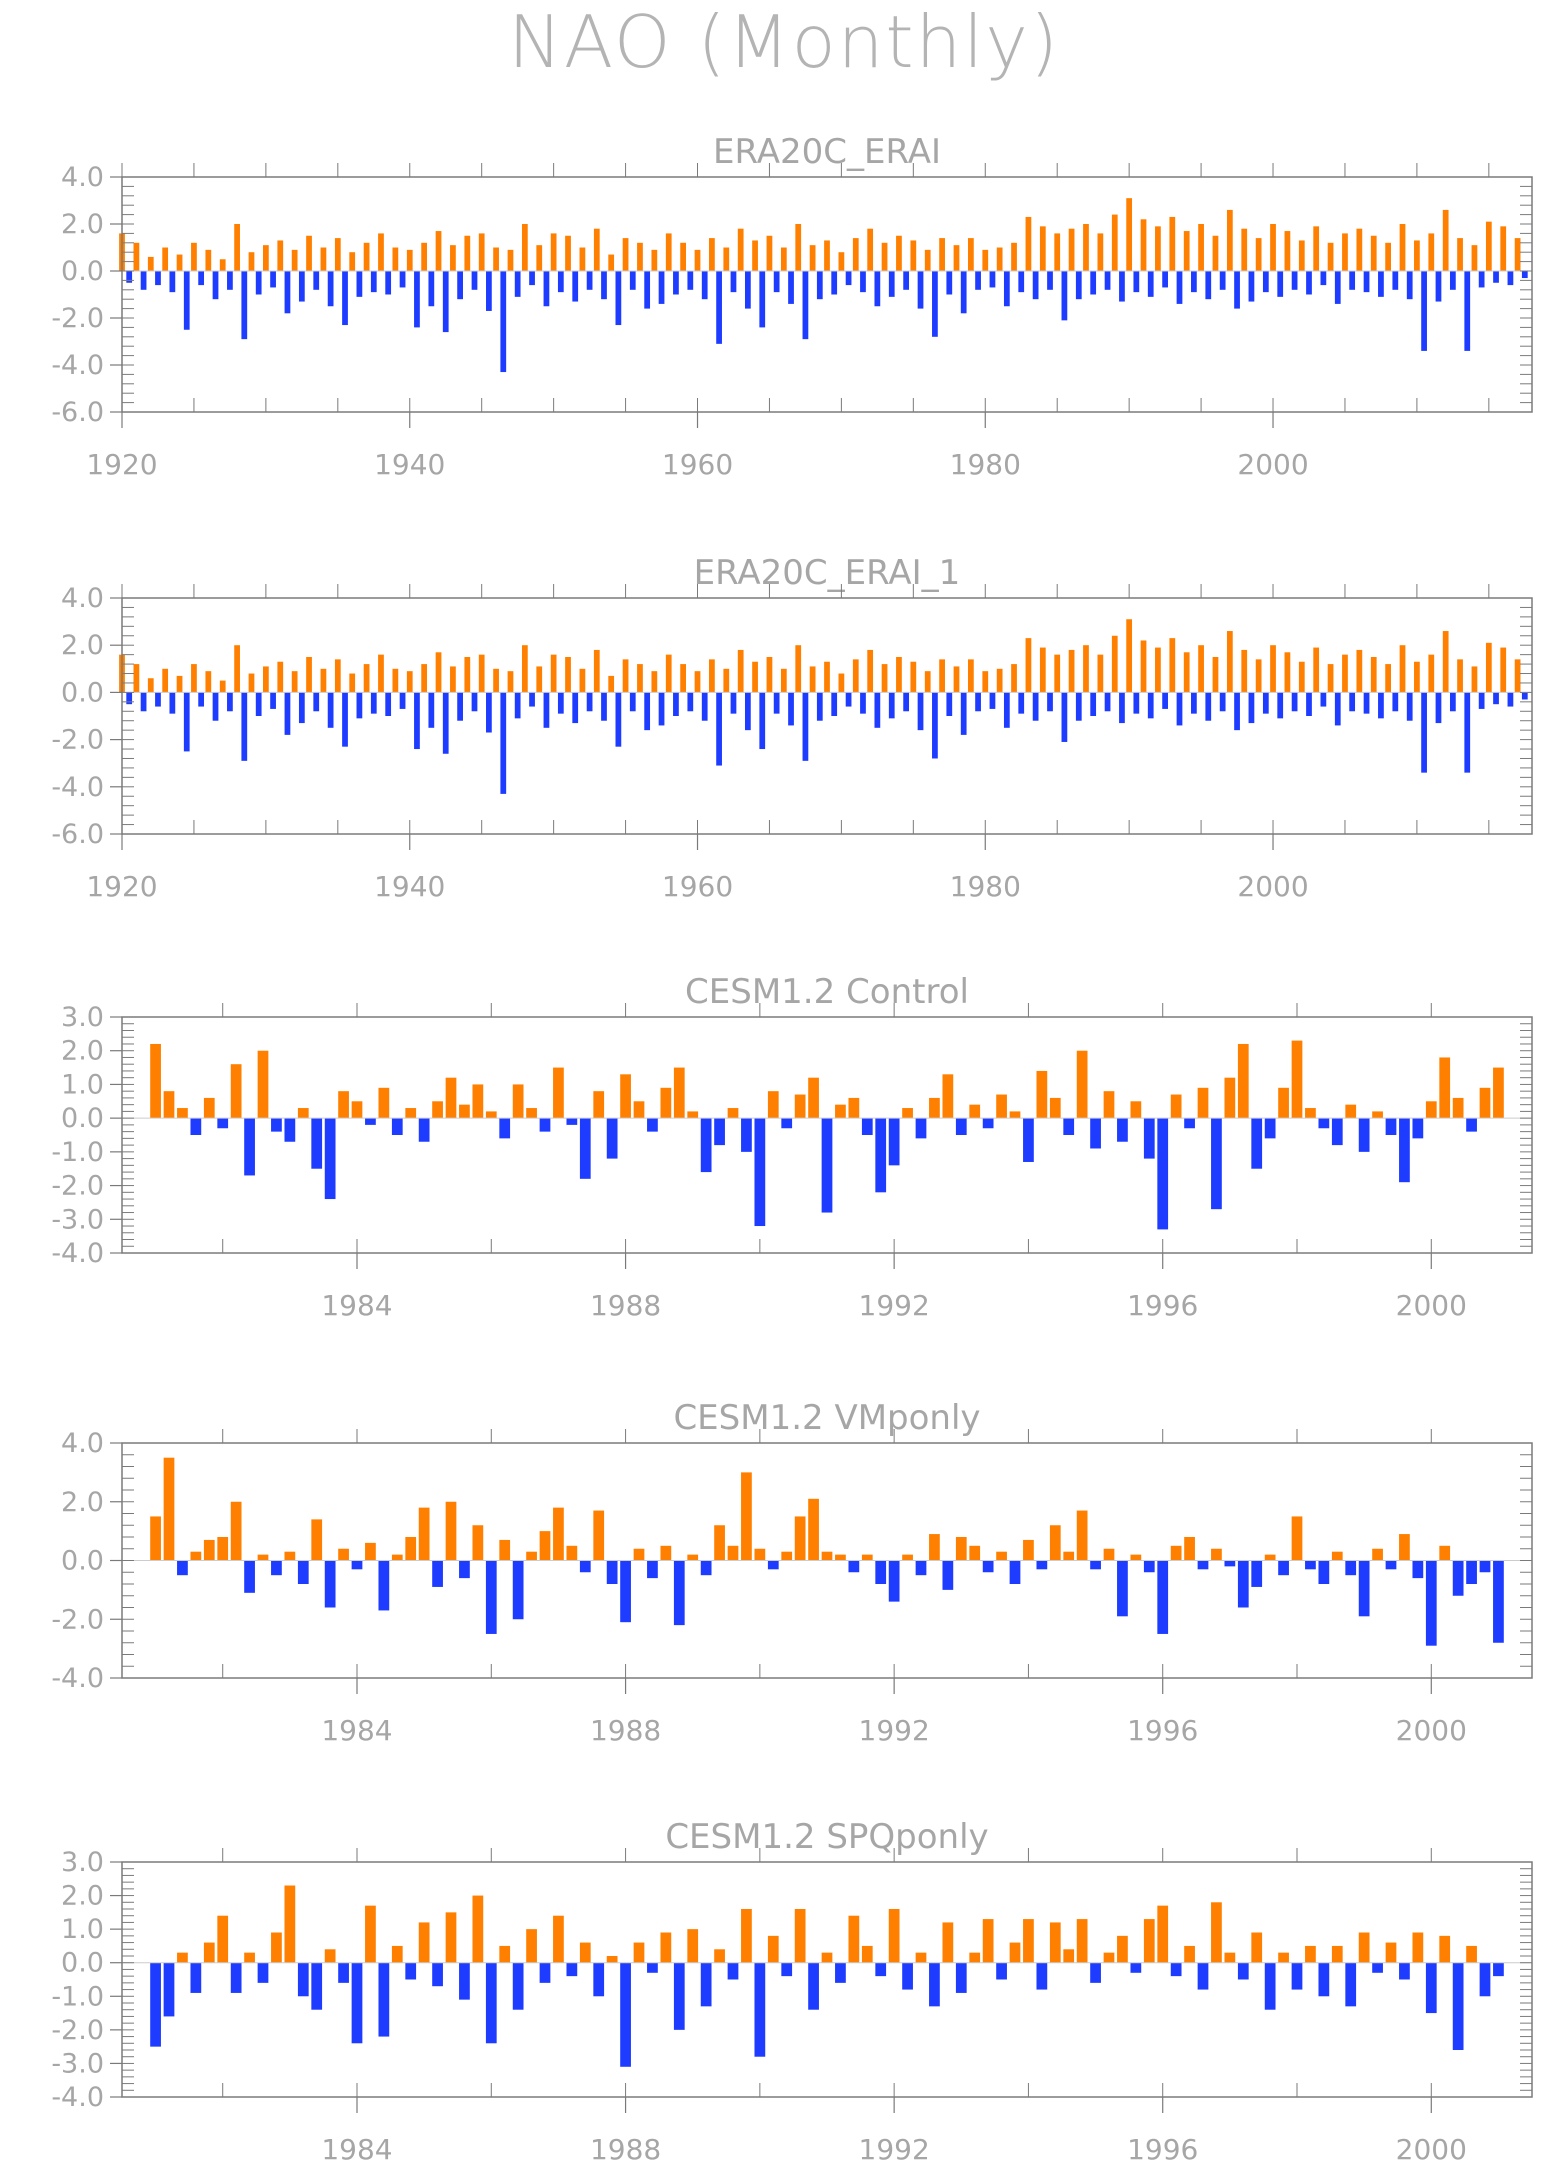 This screenshot has height=2172, width=1568. Describe the element at coordinates (77, 787) in the screenshot. I see `y-tick-label: -4.0` at that location.